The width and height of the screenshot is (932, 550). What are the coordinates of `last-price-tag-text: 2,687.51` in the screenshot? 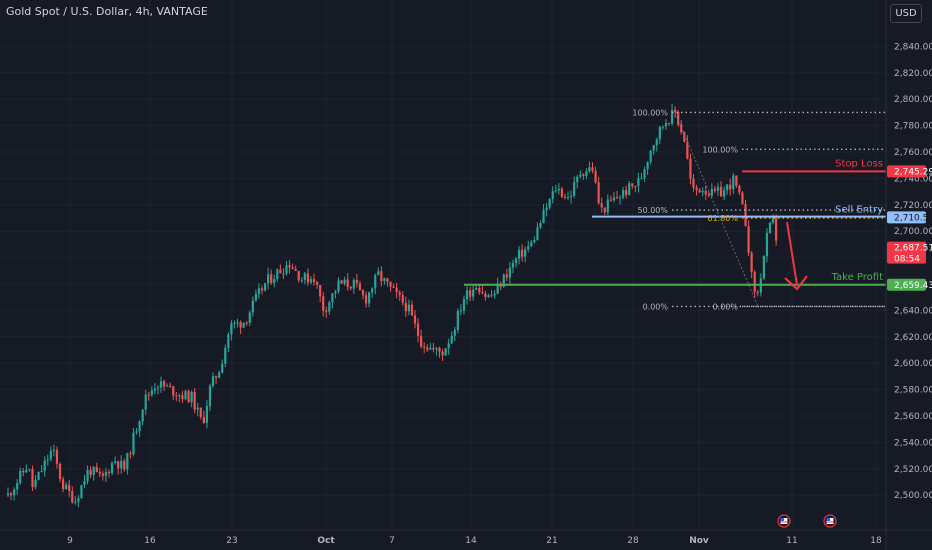 It's located at (913, 249).